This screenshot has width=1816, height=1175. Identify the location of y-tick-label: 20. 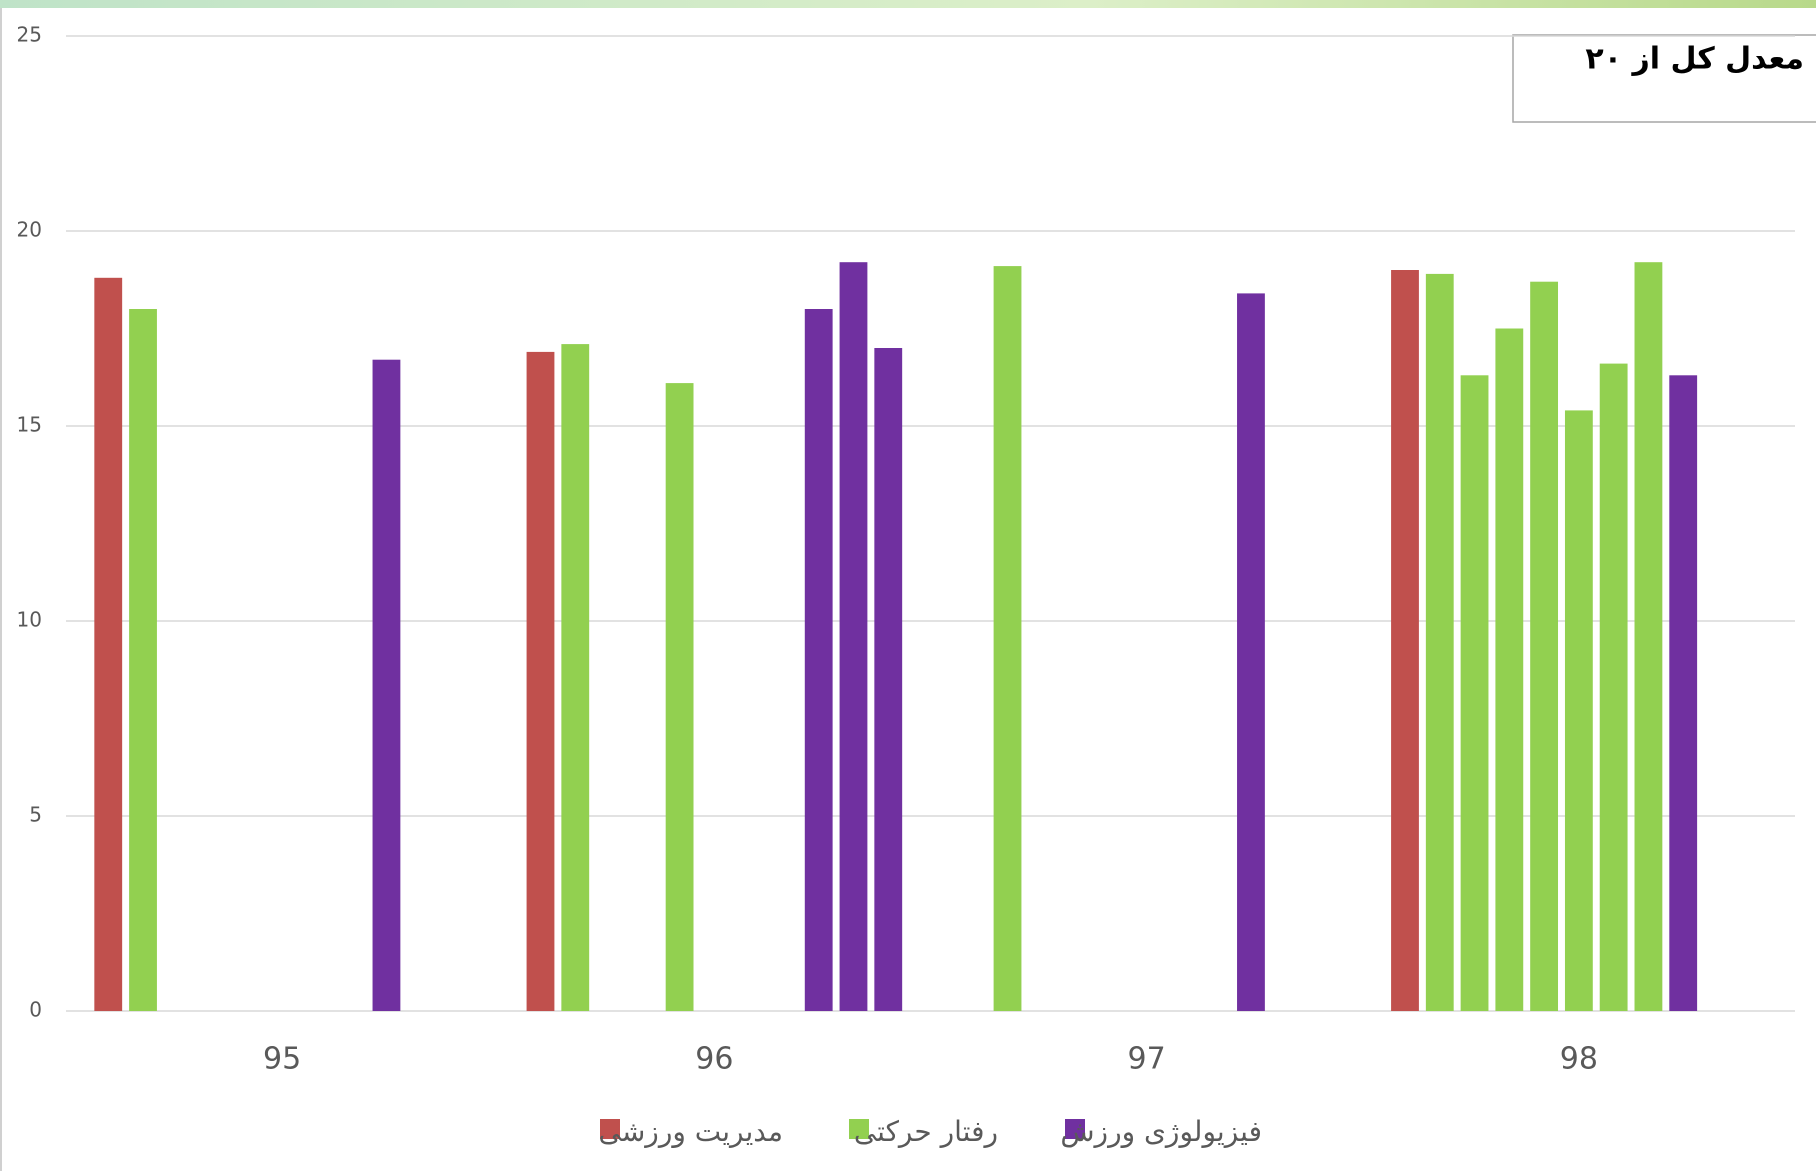
(29, 230).